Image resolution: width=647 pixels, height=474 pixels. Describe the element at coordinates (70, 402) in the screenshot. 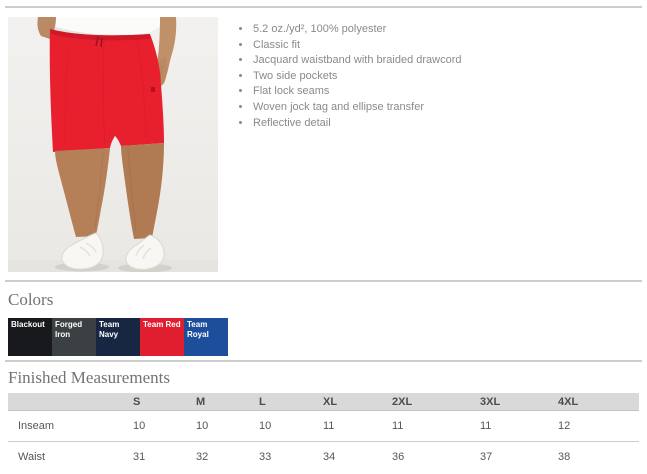

I see `size-header-empty` at that location.